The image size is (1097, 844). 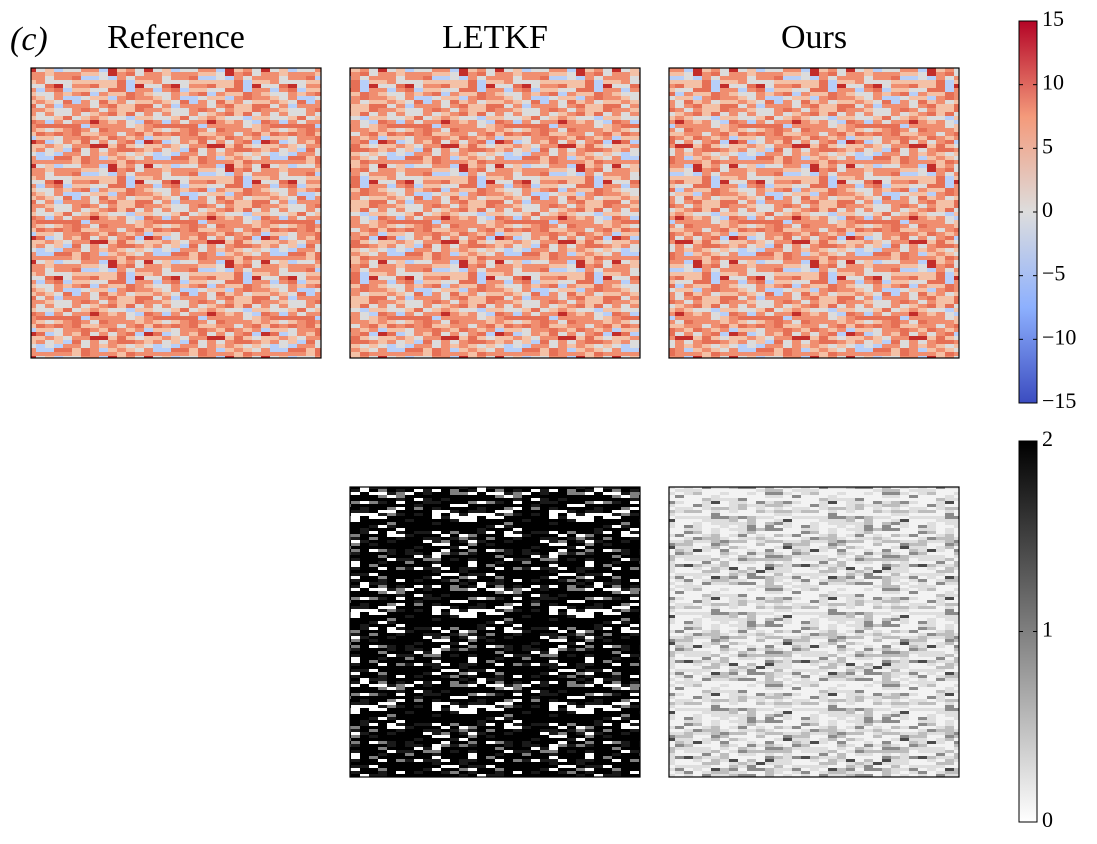 What do you see at coordinates (1059, 336) in the screenshot?
I see `colorbar-tick-label: −10` at bounding box center [1059, 336].